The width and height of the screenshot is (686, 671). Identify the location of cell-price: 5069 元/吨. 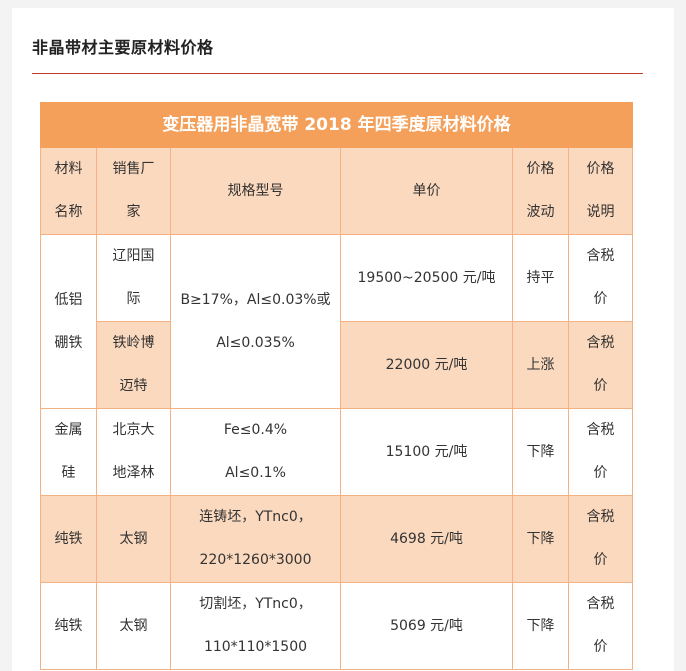
(426, 626).